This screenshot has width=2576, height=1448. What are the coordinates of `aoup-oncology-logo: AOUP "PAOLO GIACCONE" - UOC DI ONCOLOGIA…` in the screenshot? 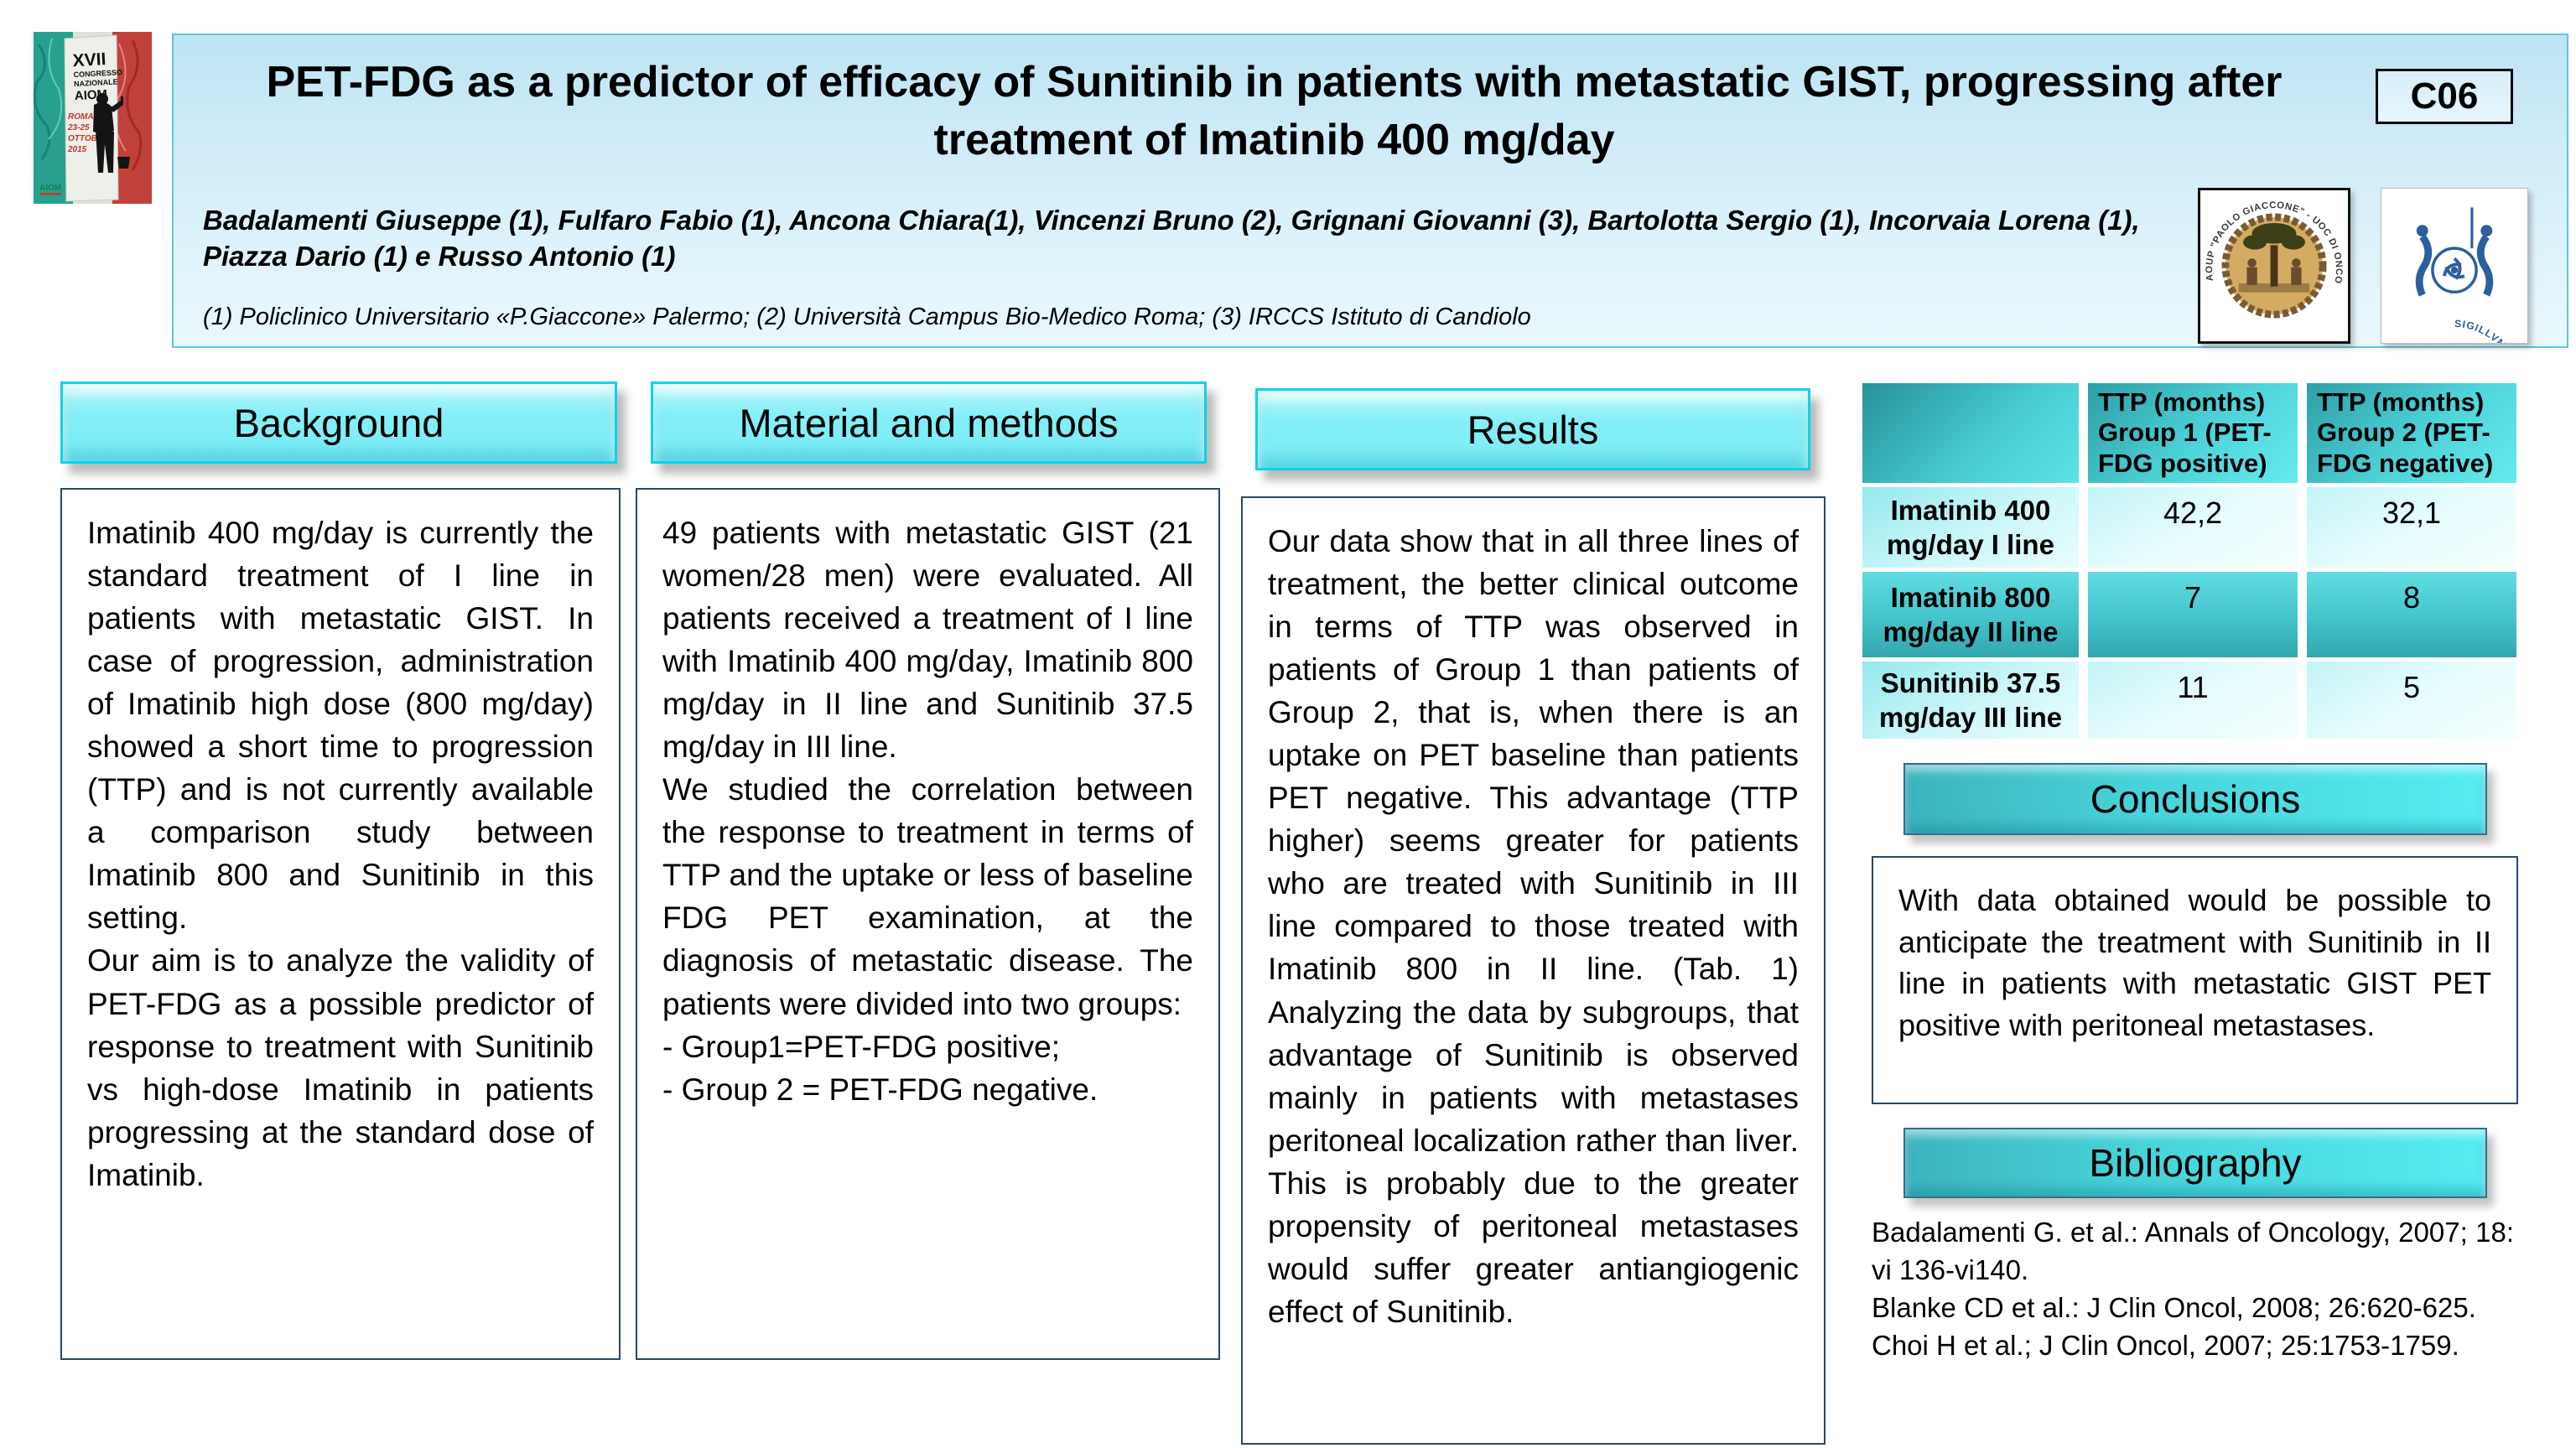 It's located at (2273, 264).